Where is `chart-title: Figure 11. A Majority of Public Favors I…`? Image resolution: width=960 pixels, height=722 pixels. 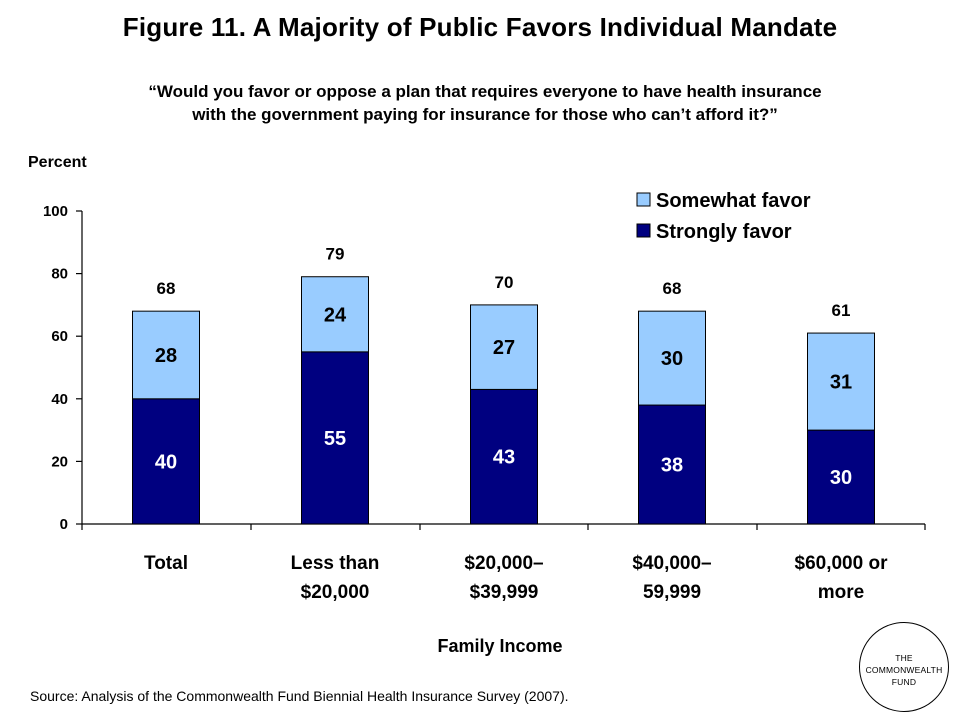
chart-title: Figure 11. A Majority of Public Favors I… is located at coordinates (480, 27).